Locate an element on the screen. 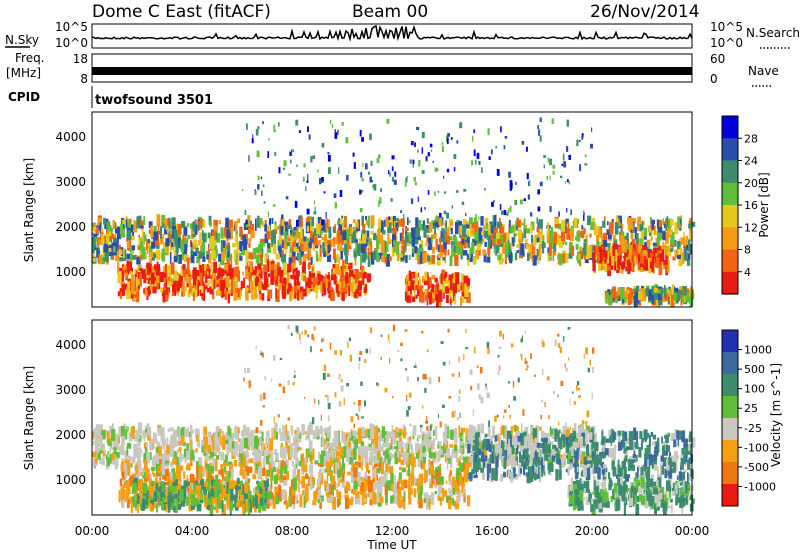 The width and height of the screenshot is (800, 554). power-ytick-1000: 1000 is located at coordinates (70, 272).